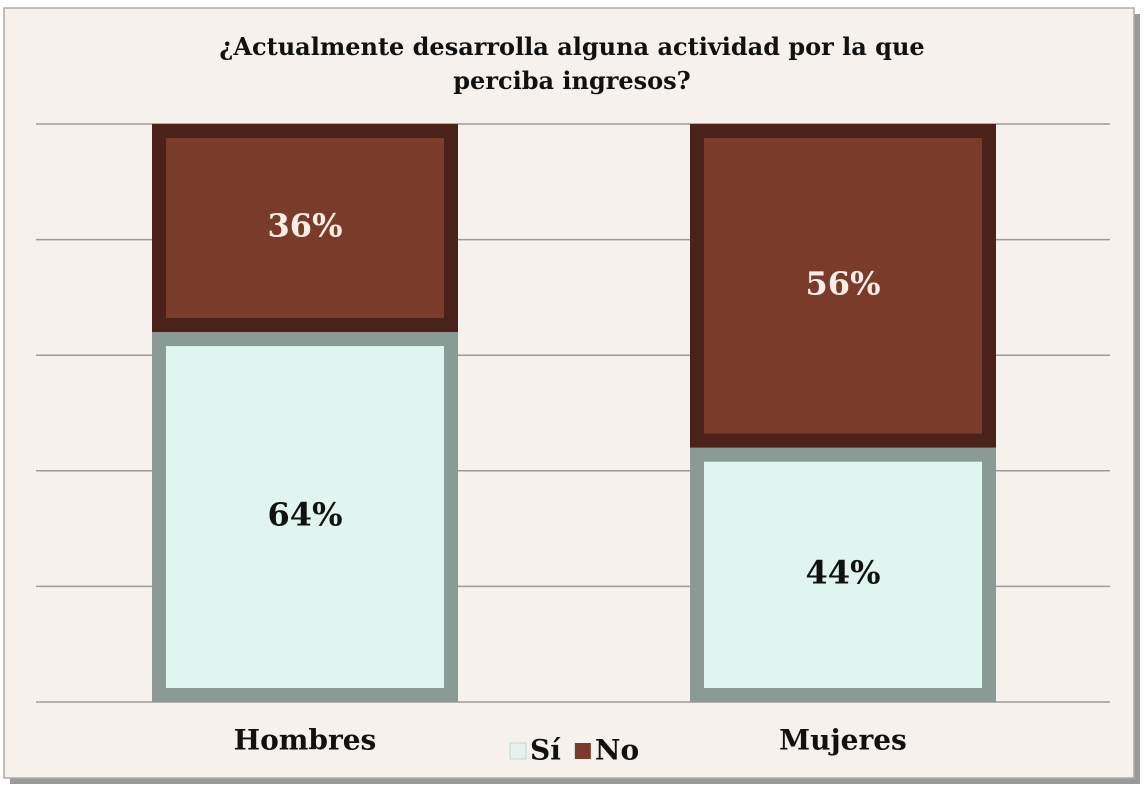 This screenshot has height=788, width=1145. I want to click on x-tick-label: Hombres, so click(305, 740).